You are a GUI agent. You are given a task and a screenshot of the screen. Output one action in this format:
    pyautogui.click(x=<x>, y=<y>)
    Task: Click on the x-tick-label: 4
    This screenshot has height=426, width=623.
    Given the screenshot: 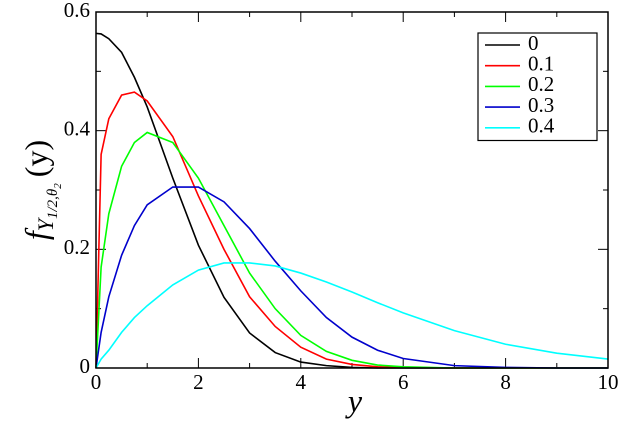 What is the action you would take?
    pyautogui.click(x=301, y=382)
    